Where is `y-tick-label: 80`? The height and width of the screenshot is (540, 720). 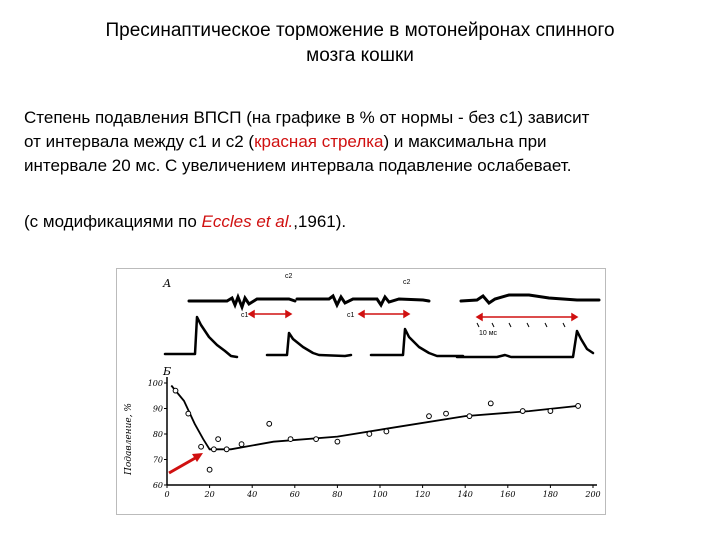
y-tick-label: 80 is located at coordinates (158, 434).